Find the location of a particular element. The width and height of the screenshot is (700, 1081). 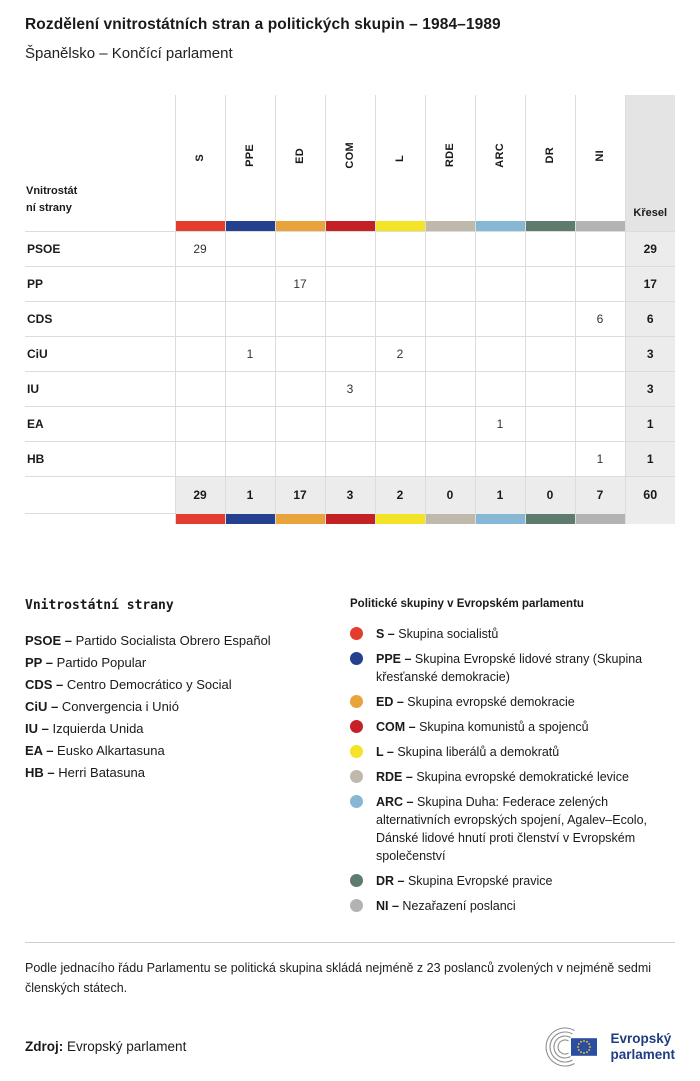

table-row: CDS 6 6 is located at coordinates (350, 319).